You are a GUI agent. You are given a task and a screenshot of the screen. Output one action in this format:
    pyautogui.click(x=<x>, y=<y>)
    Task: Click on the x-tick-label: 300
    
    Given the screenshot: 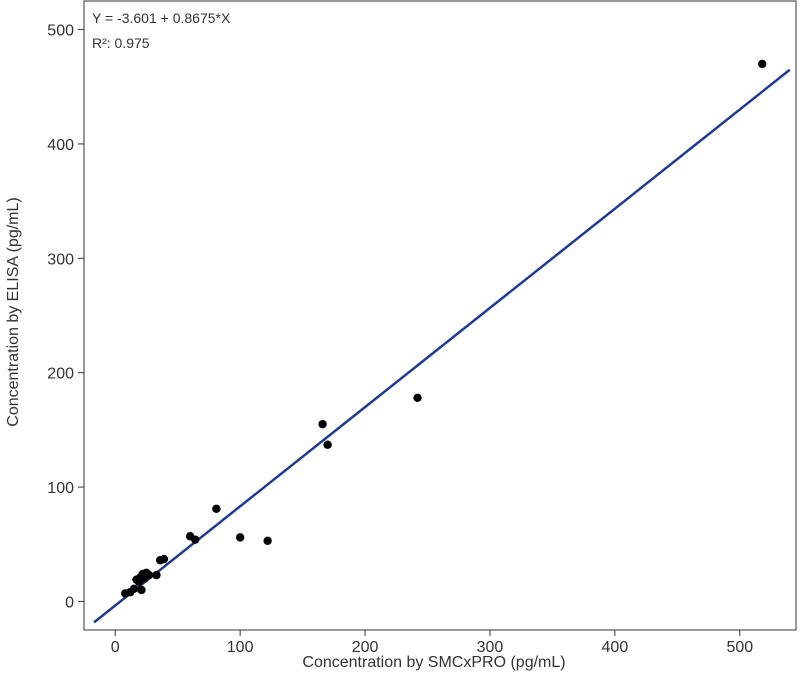 What is the action you would take?
    pyautogui.click(x=490, y=647)
    